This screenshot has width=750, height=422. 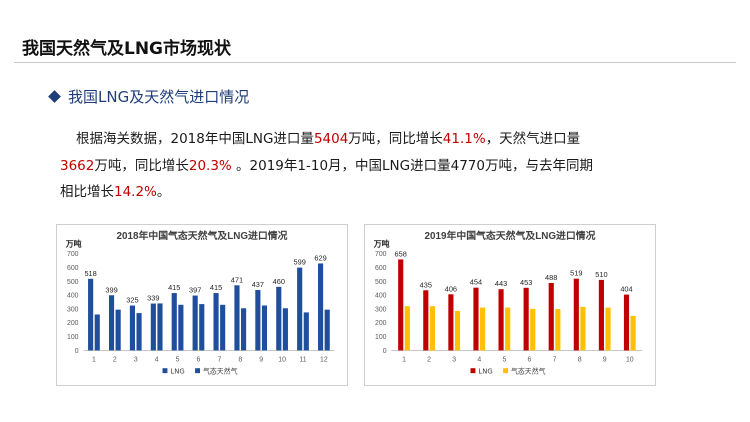 I want to click on chart-2018-x-tick-6: 6, so click(x=199, y=359).